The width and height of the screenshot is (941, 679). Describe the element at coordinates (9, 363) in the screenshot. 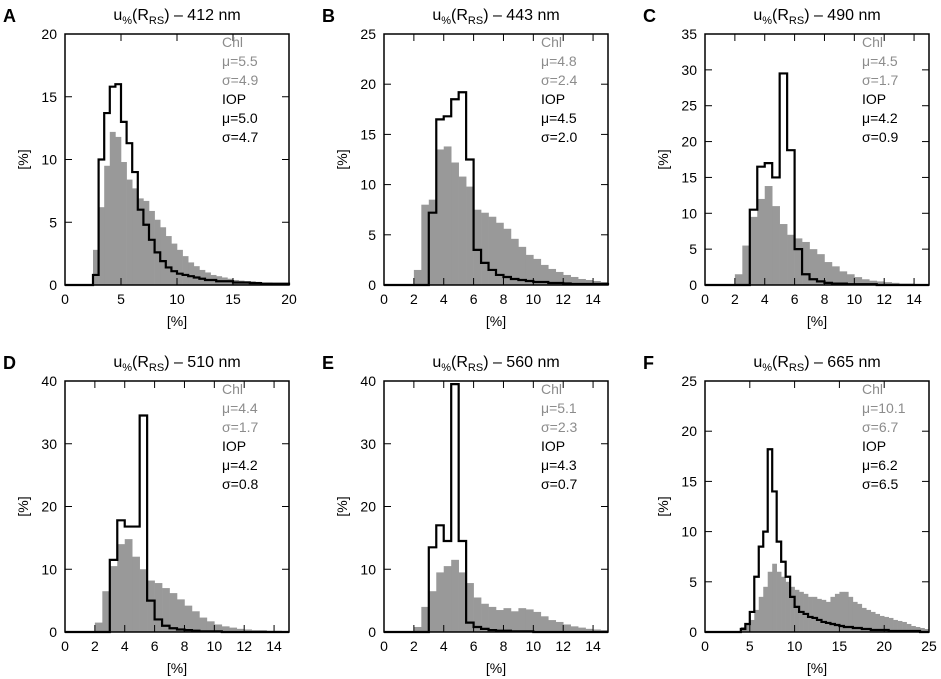

I see `panel-letter: D` at that location.